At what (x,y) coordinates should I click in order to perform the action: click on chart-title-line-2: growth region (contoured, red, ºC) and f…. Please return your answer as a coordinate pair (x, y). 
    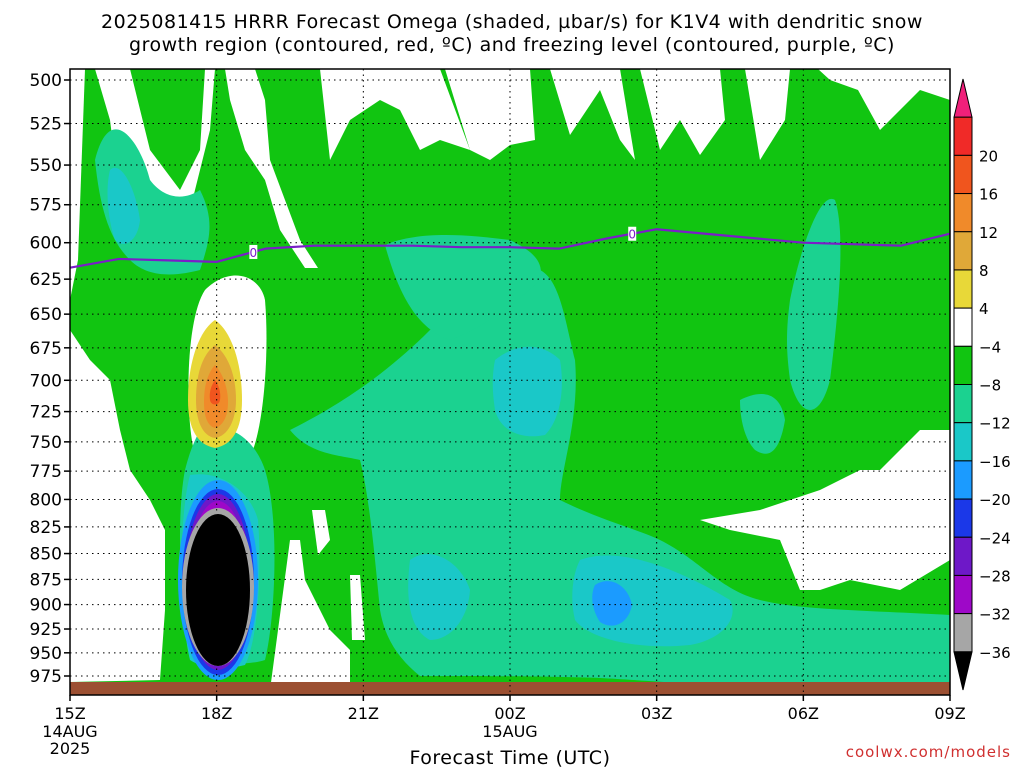
    Looking at the image, I should click on (512, 45).